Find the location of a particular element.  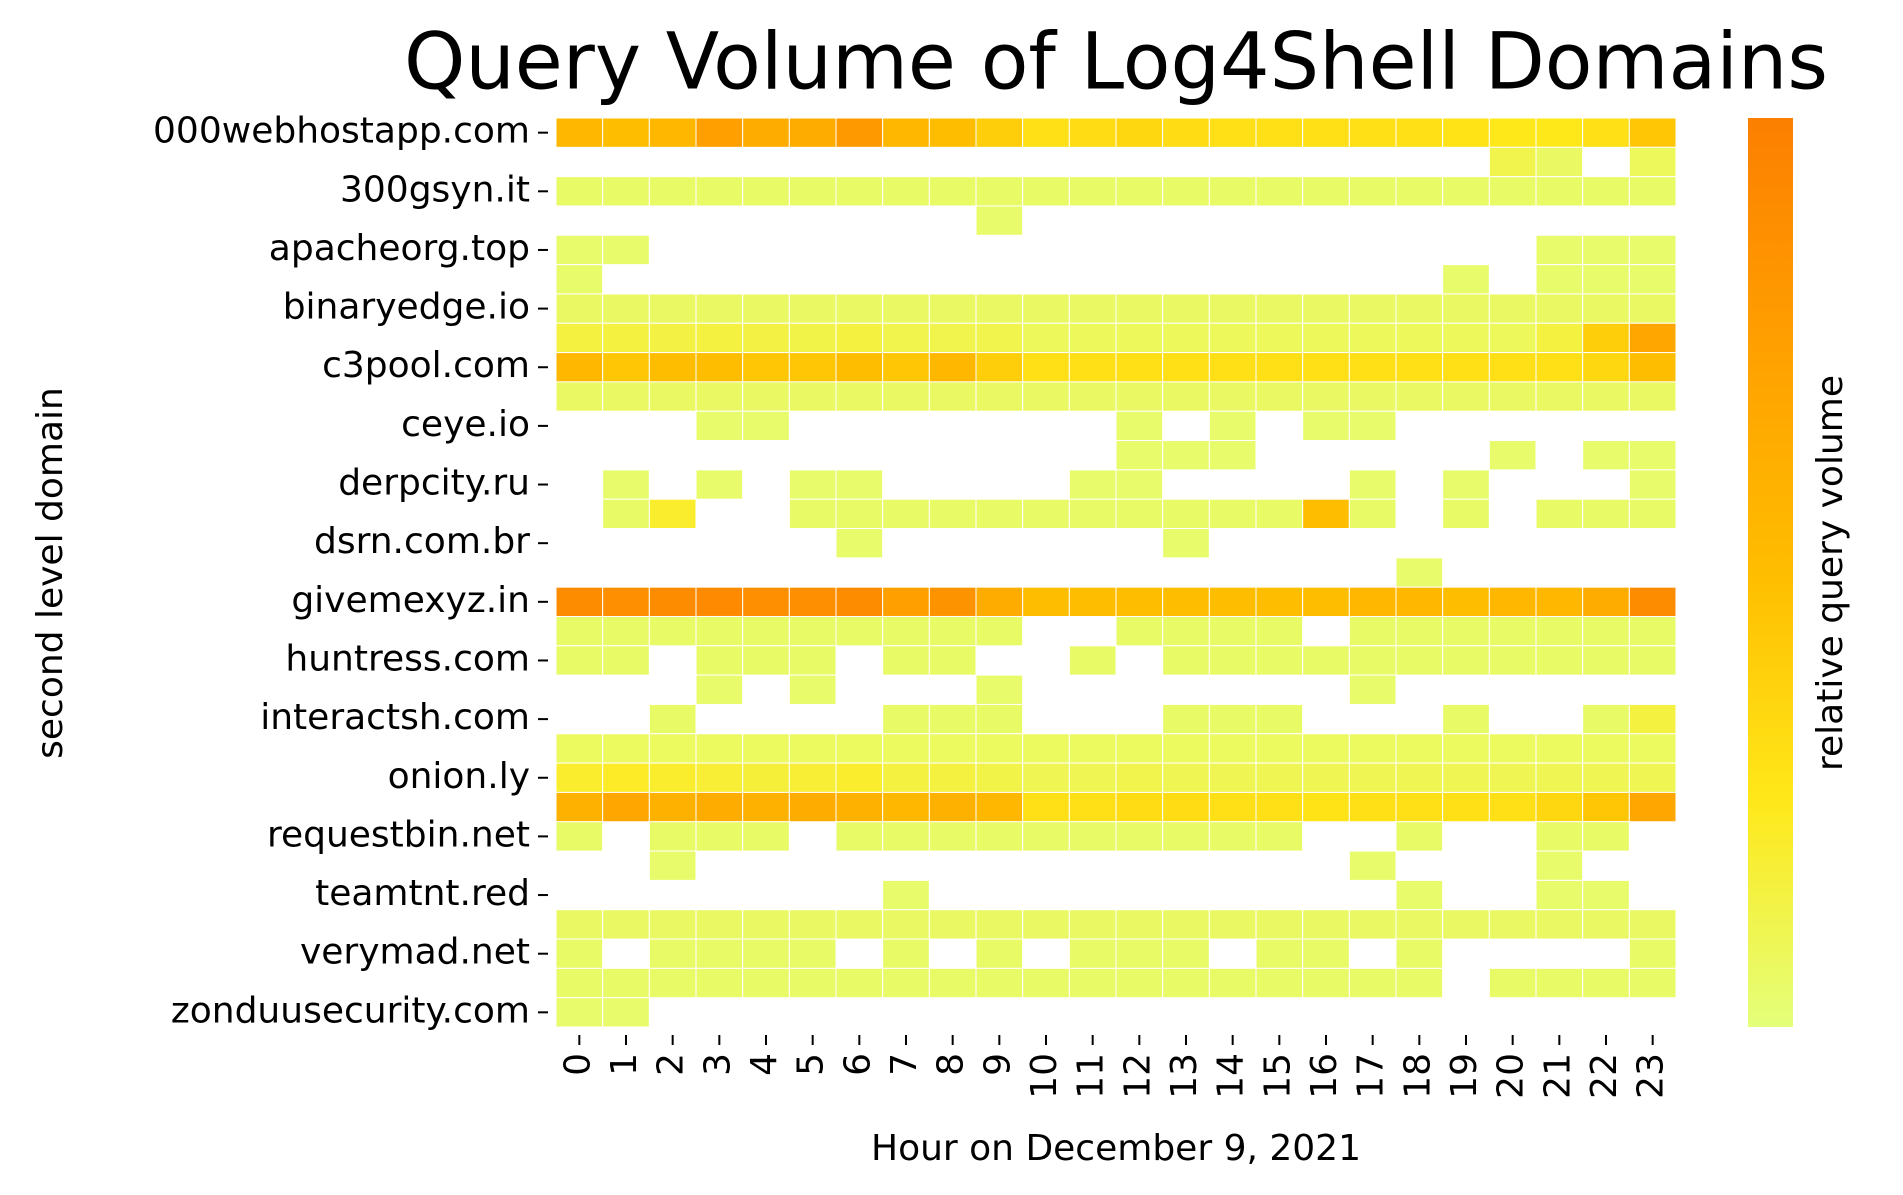

x-tick-label: 23 is located at coordinates (1651, 1076).